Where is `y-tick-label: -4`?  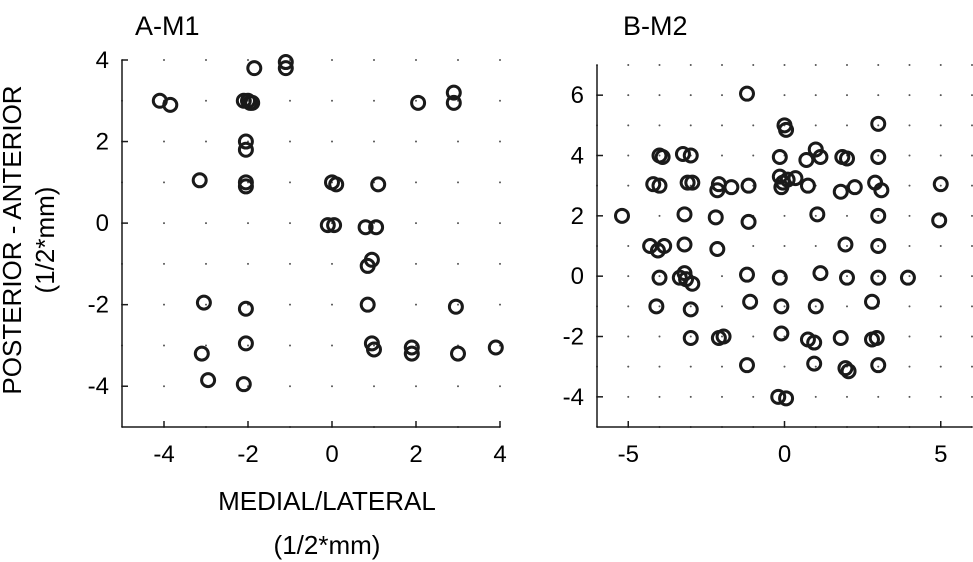 y-tick-label: -4 is located at coordinates (98, 386).